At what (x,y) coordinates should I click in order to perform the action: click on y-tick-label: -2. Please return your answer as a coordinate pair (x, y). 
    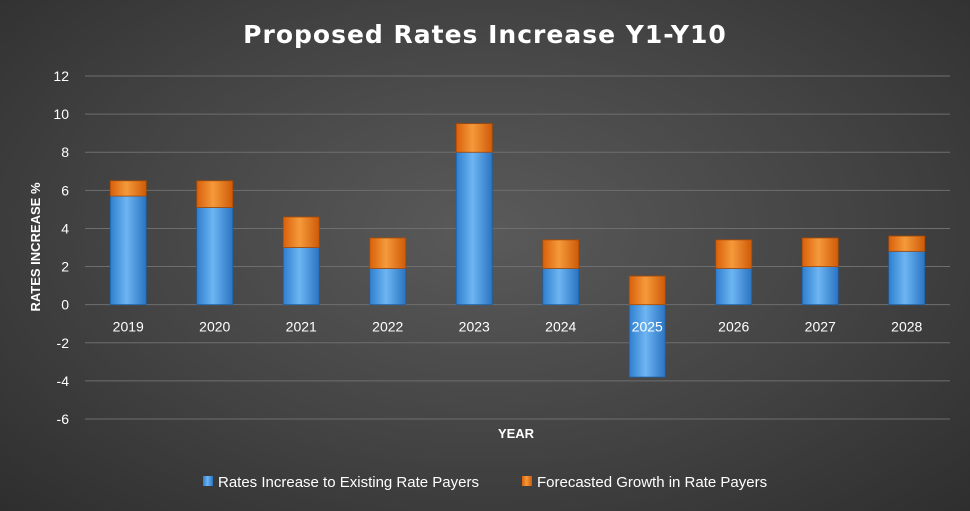
    Looking at the image, I should click on (63, 343).